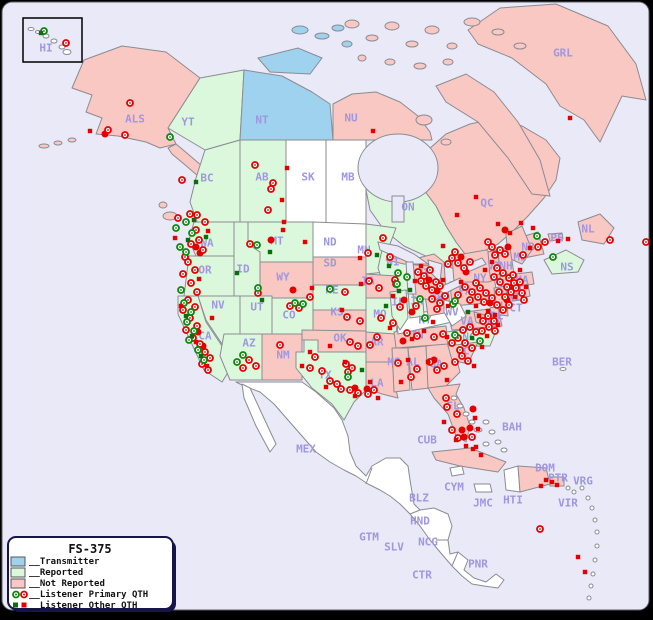  What do you see at coordinates (259, 418) in the screenshot?
I see `region-mex` at bounding box center [259, 418].